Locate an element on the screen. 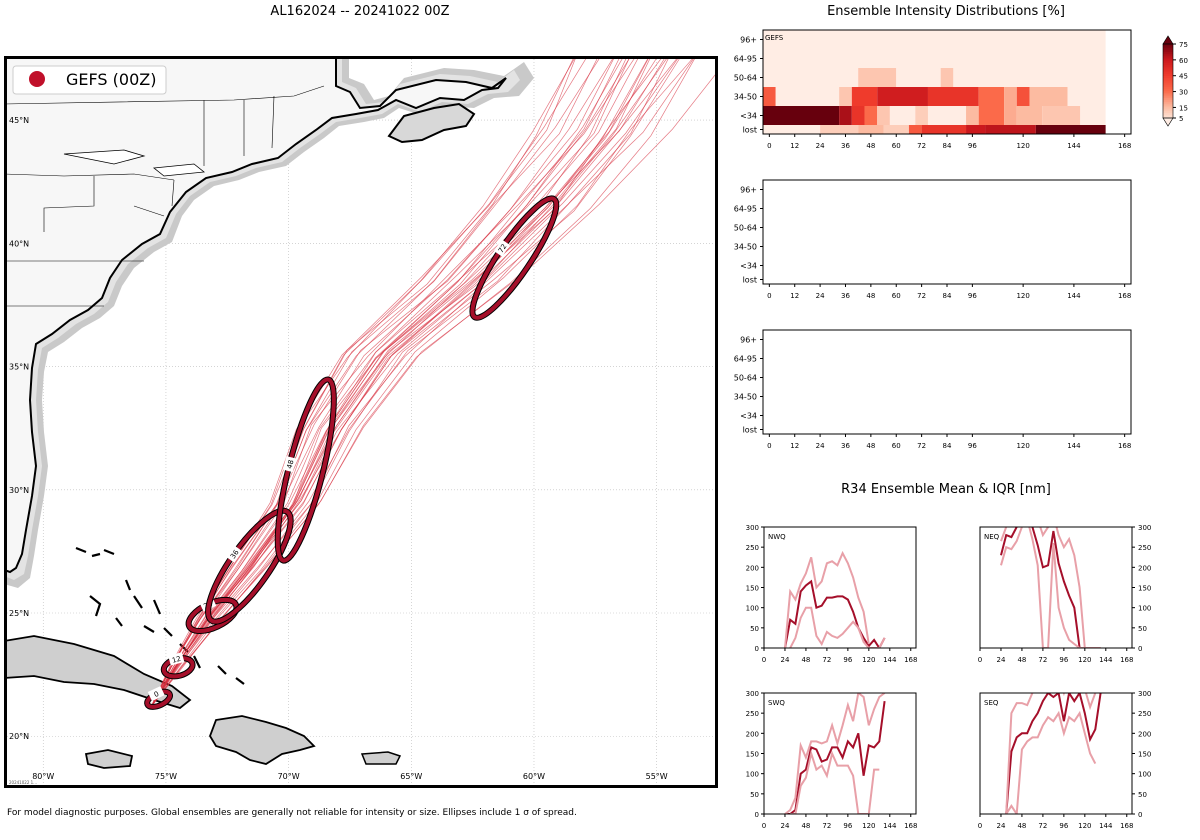 This screenshot has width=1200, height=840. r34-series-mean is located at coordinates (1053, 753).